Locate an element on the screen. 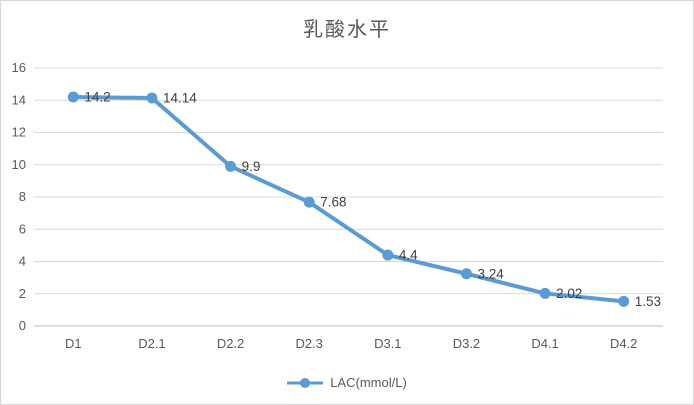  x-tick-label: D3.2 is located at coordinates (466, 343).